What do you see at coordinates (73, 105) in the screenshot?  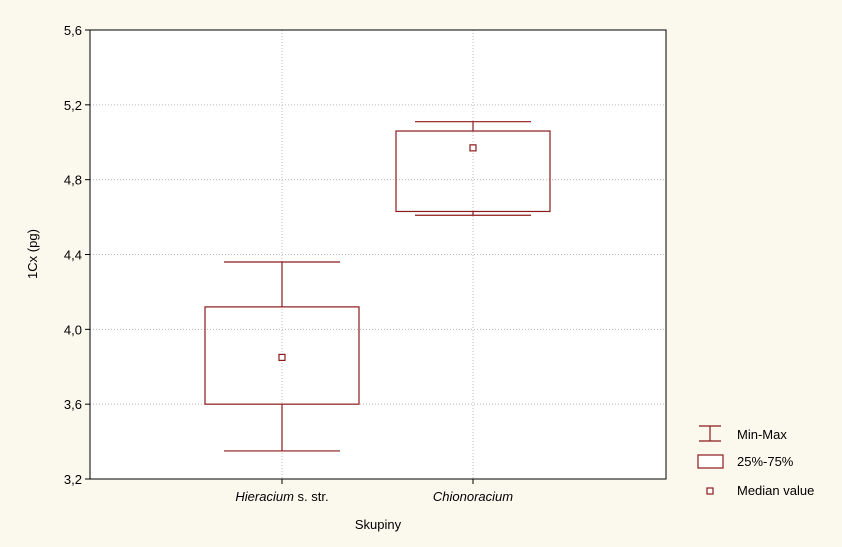 I see `y-tick-label: 5,2` at bounding box center [73, 105].